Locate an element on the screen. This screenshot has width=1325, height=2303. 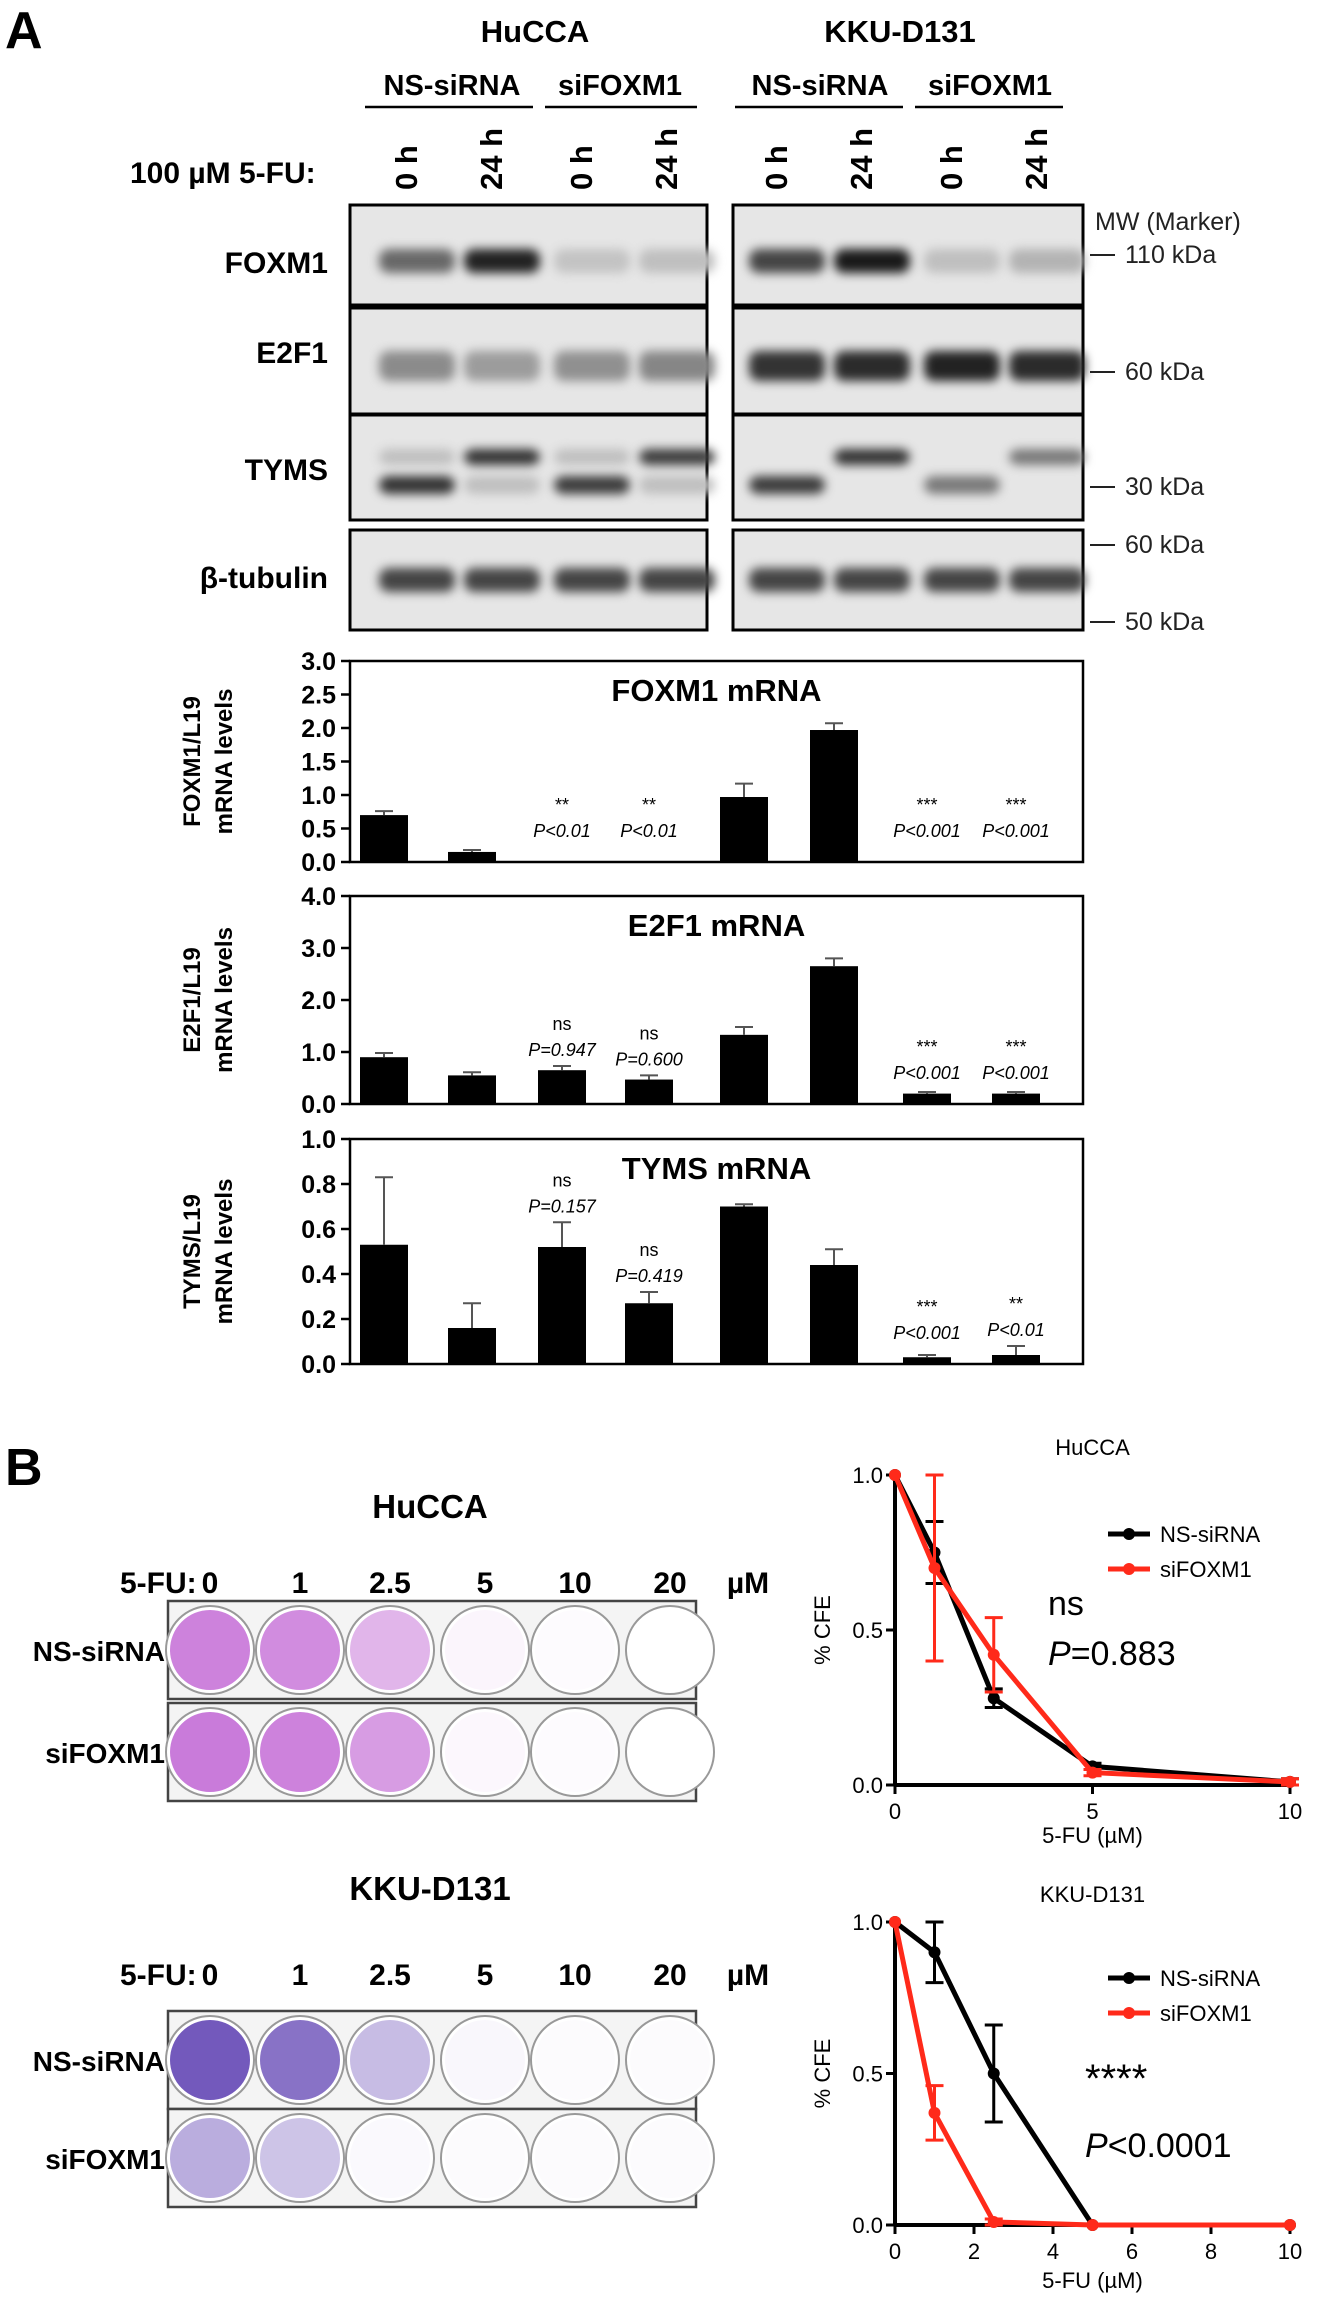
chart-title: HuCCA is located at coordinates (1092, 1447).